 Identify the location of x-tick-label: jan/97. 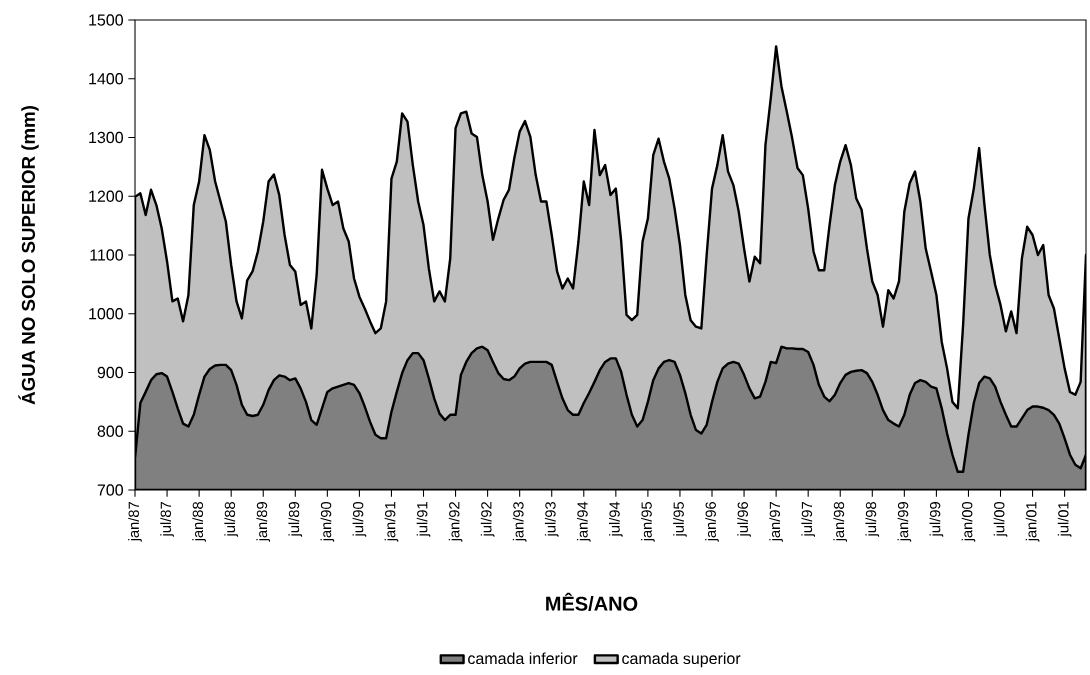
(776, 522).